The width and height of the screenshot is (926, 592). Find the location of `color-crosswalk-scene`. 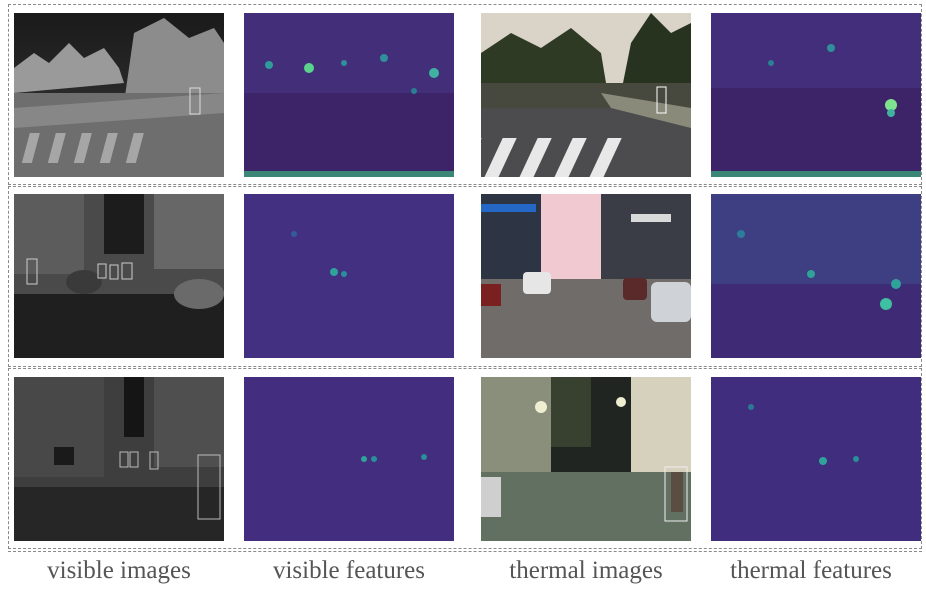

color-crosswalk-scene is located at coordinates (586, 95).